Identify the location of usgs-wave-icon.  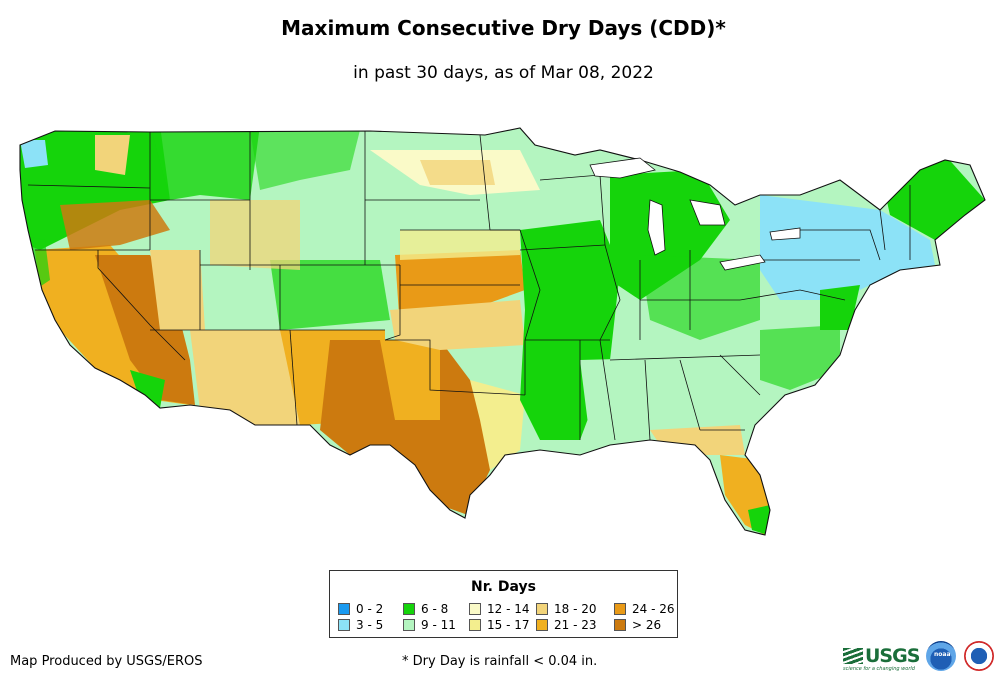
(853, 656).